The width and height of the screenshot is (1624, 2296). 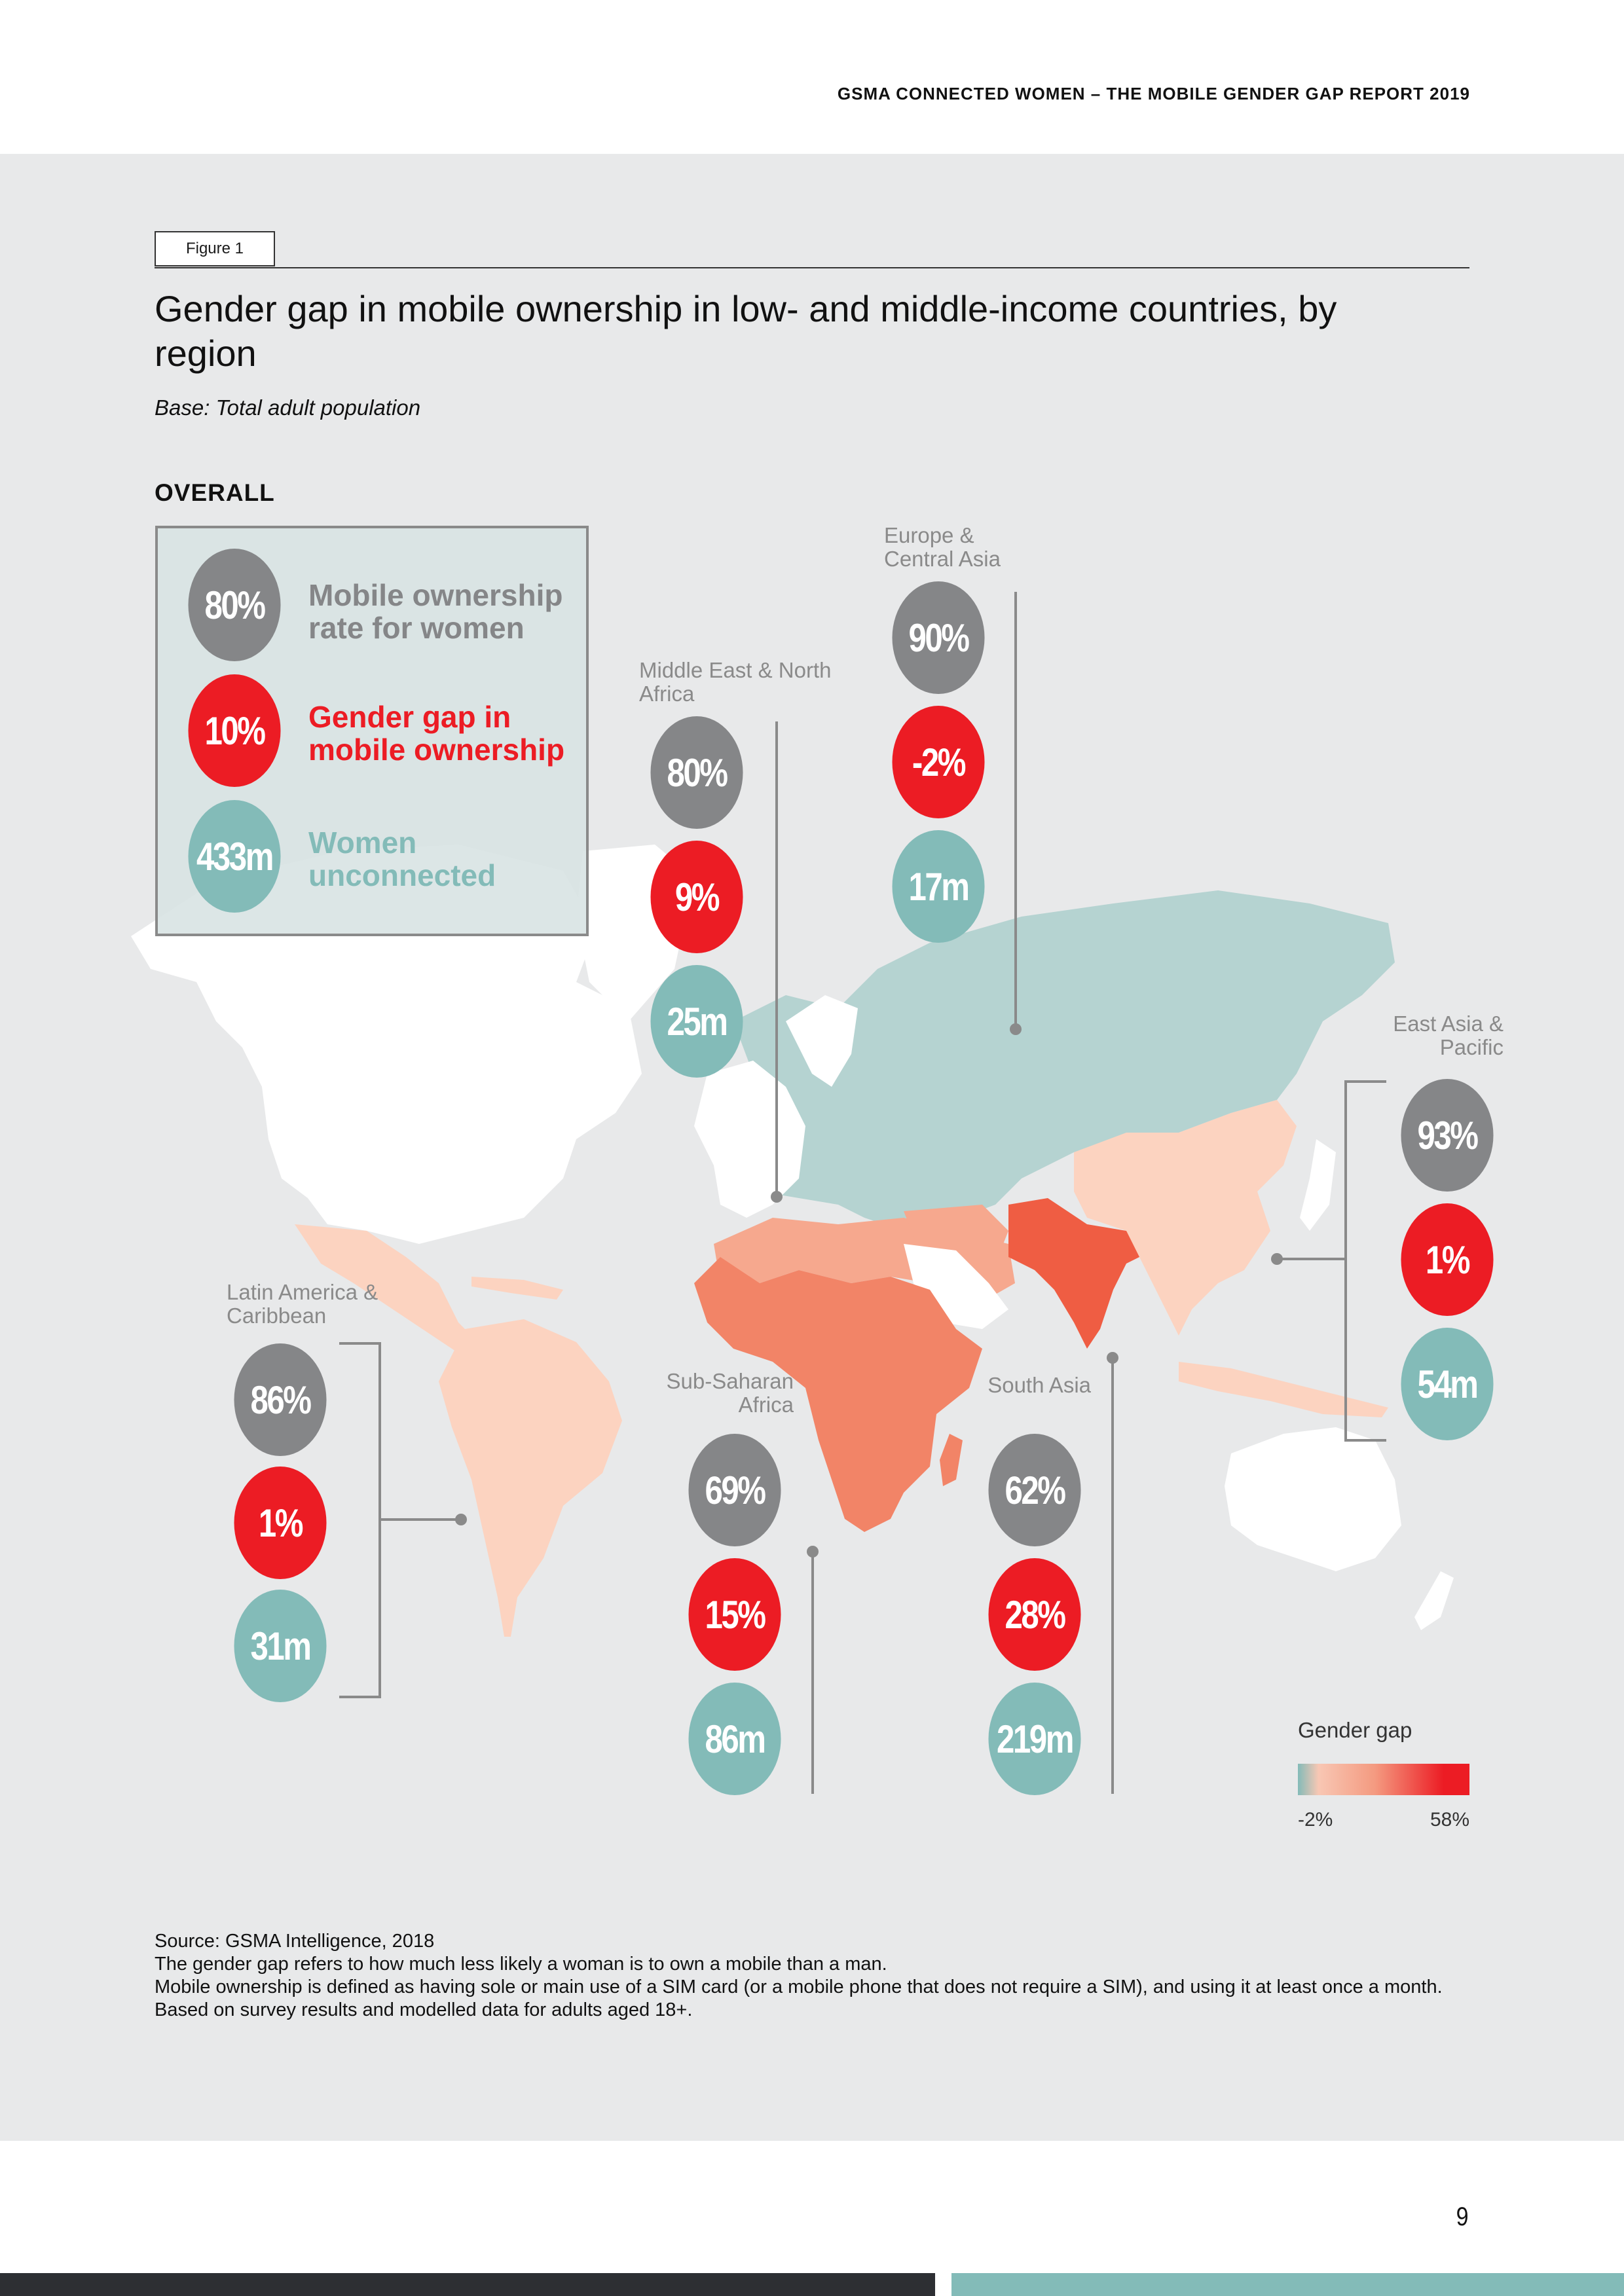 I want to click on region-label-sub-saharan-africa: Sub-Saharan Africa, so click(x=730, y=1393).